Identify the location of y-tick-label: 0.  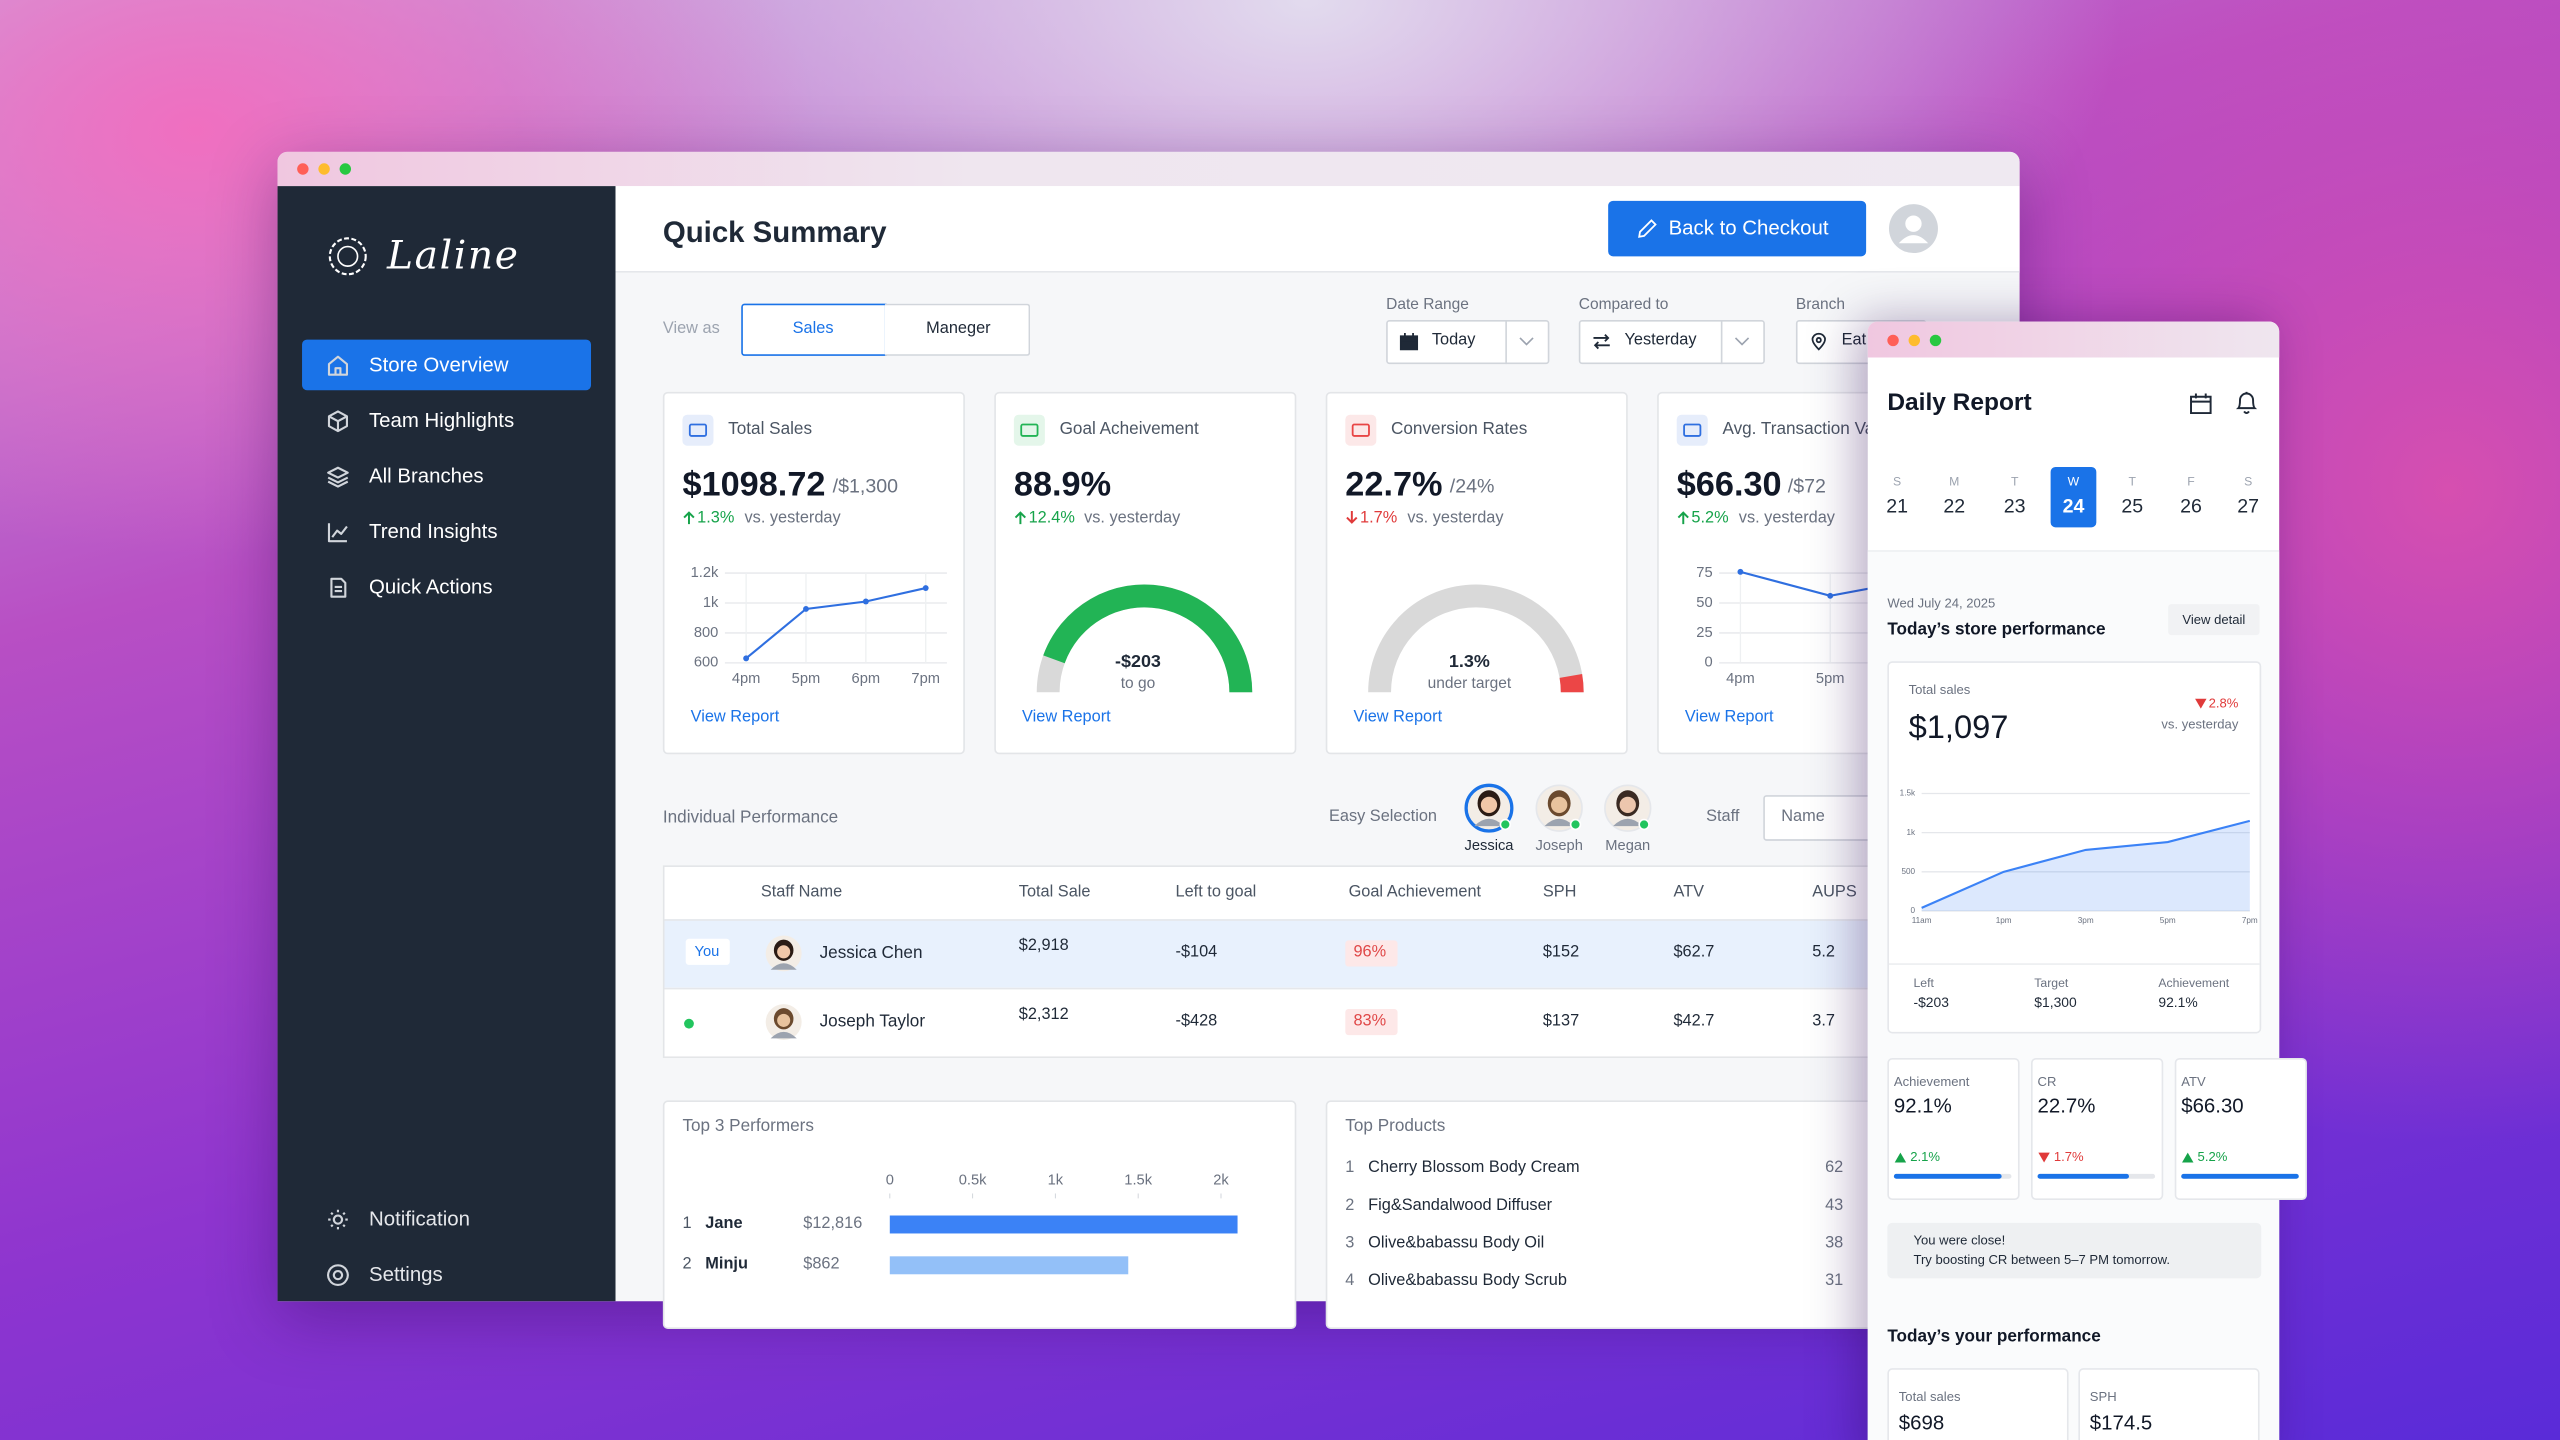
(1708, 663).